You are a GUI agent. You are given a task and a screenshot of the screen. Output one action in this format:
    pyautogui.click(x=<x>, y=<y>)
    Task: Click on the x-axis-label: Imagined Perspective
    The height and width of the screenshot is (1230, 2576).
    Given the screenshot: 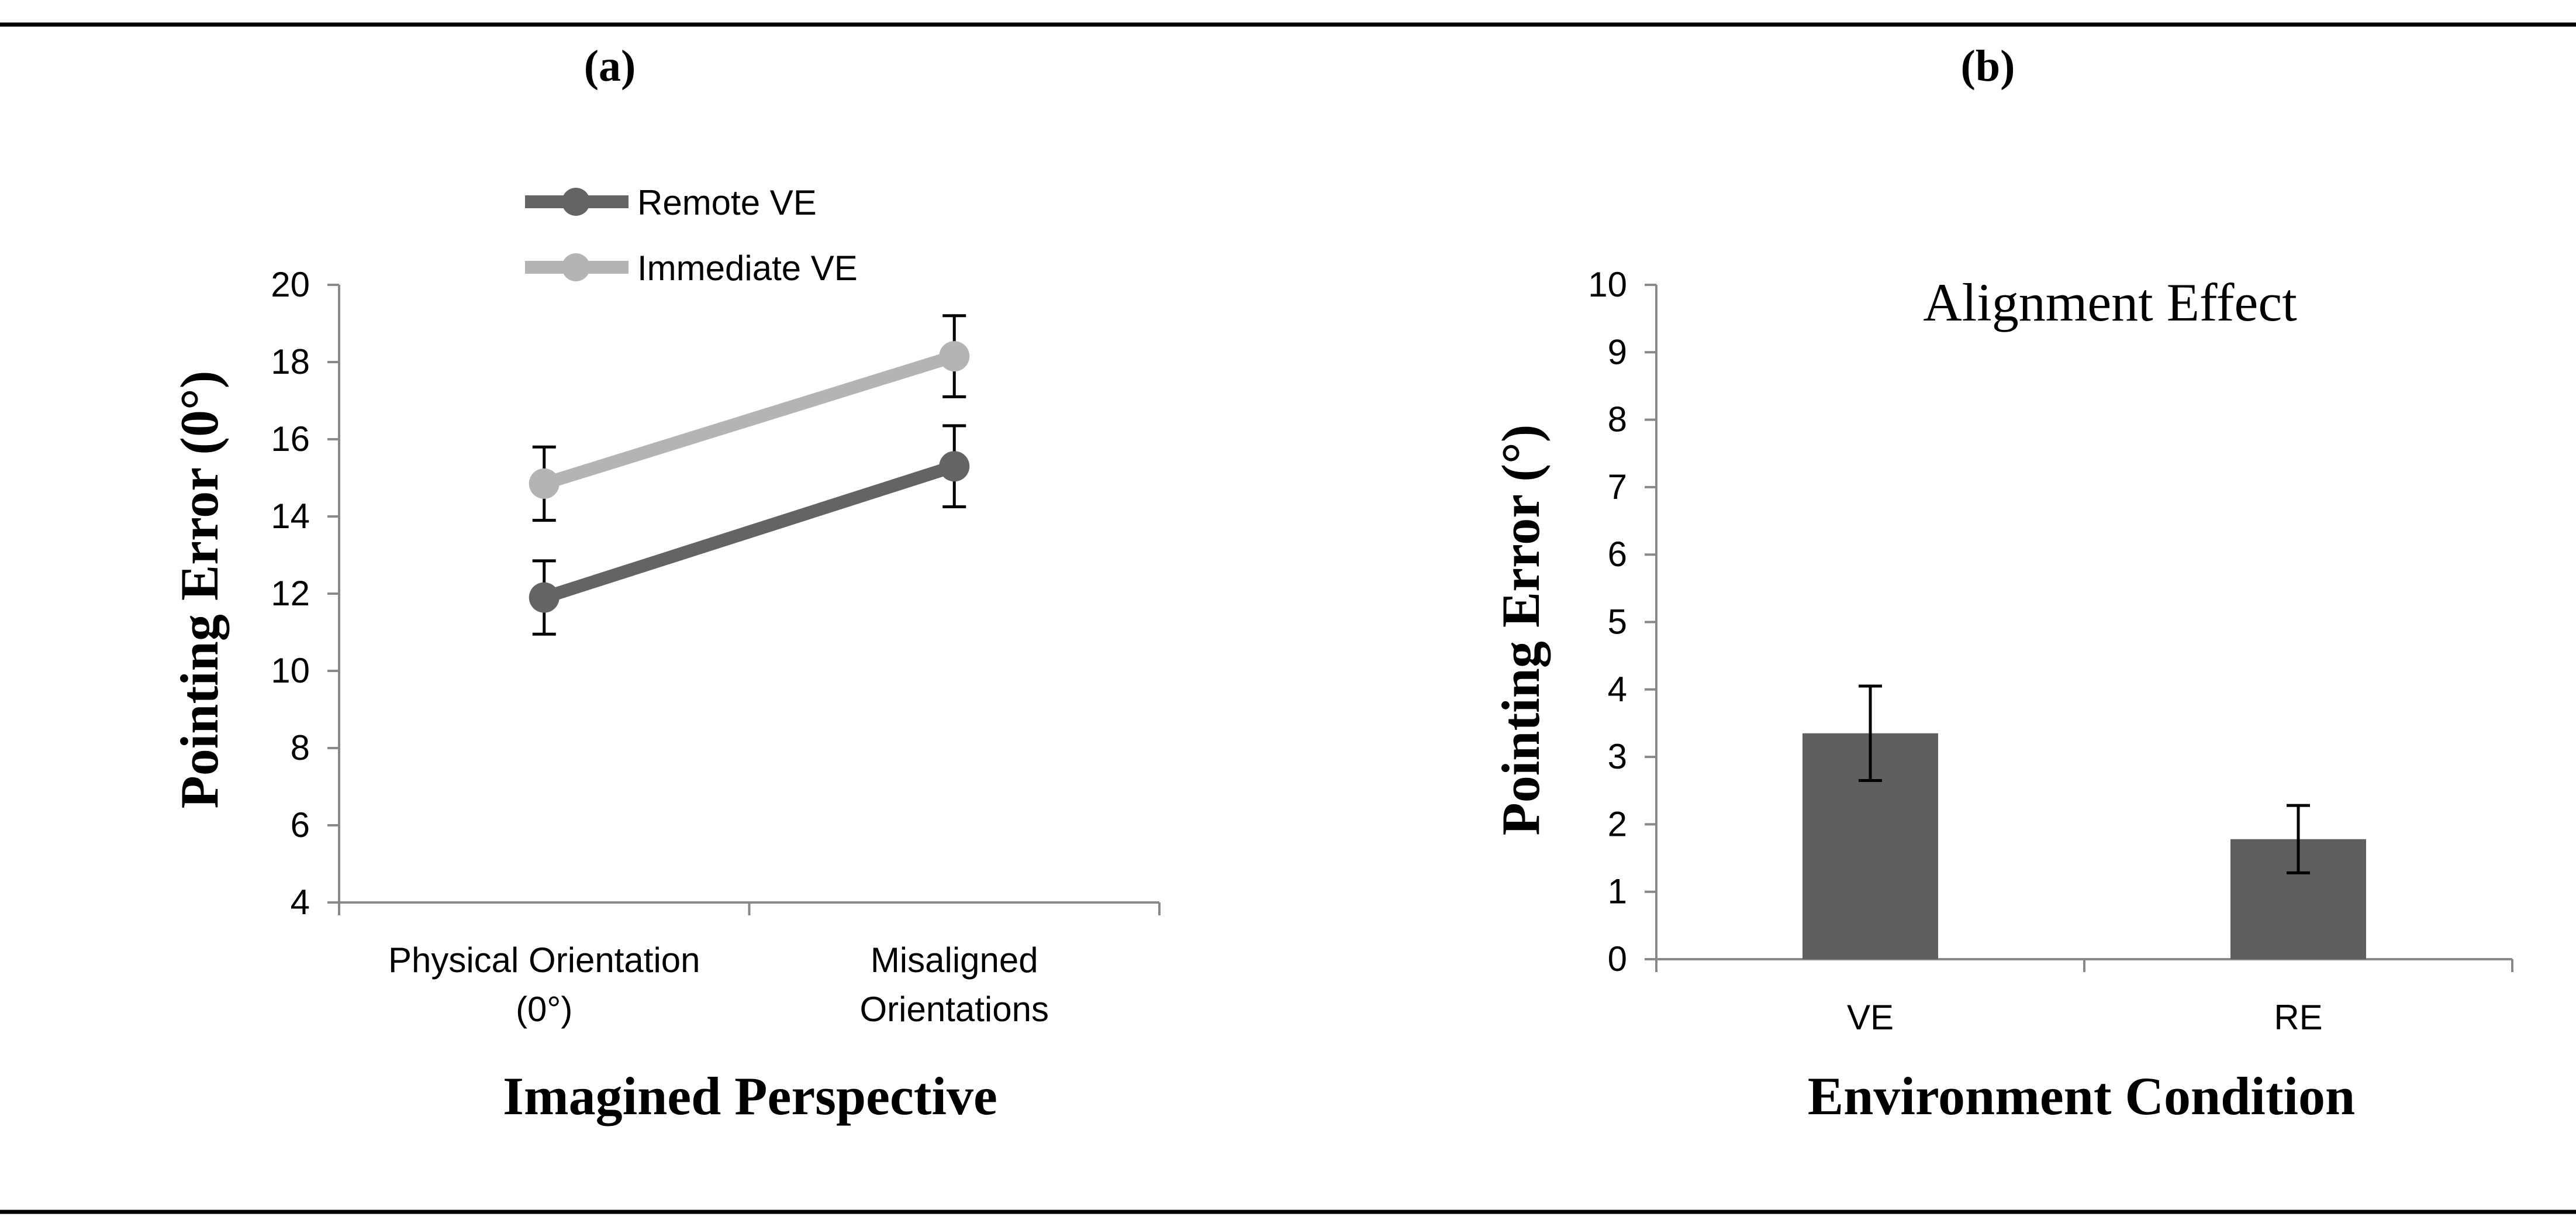 What is the action you would take?
    pyautogui.click(x=750, y=1096)
    